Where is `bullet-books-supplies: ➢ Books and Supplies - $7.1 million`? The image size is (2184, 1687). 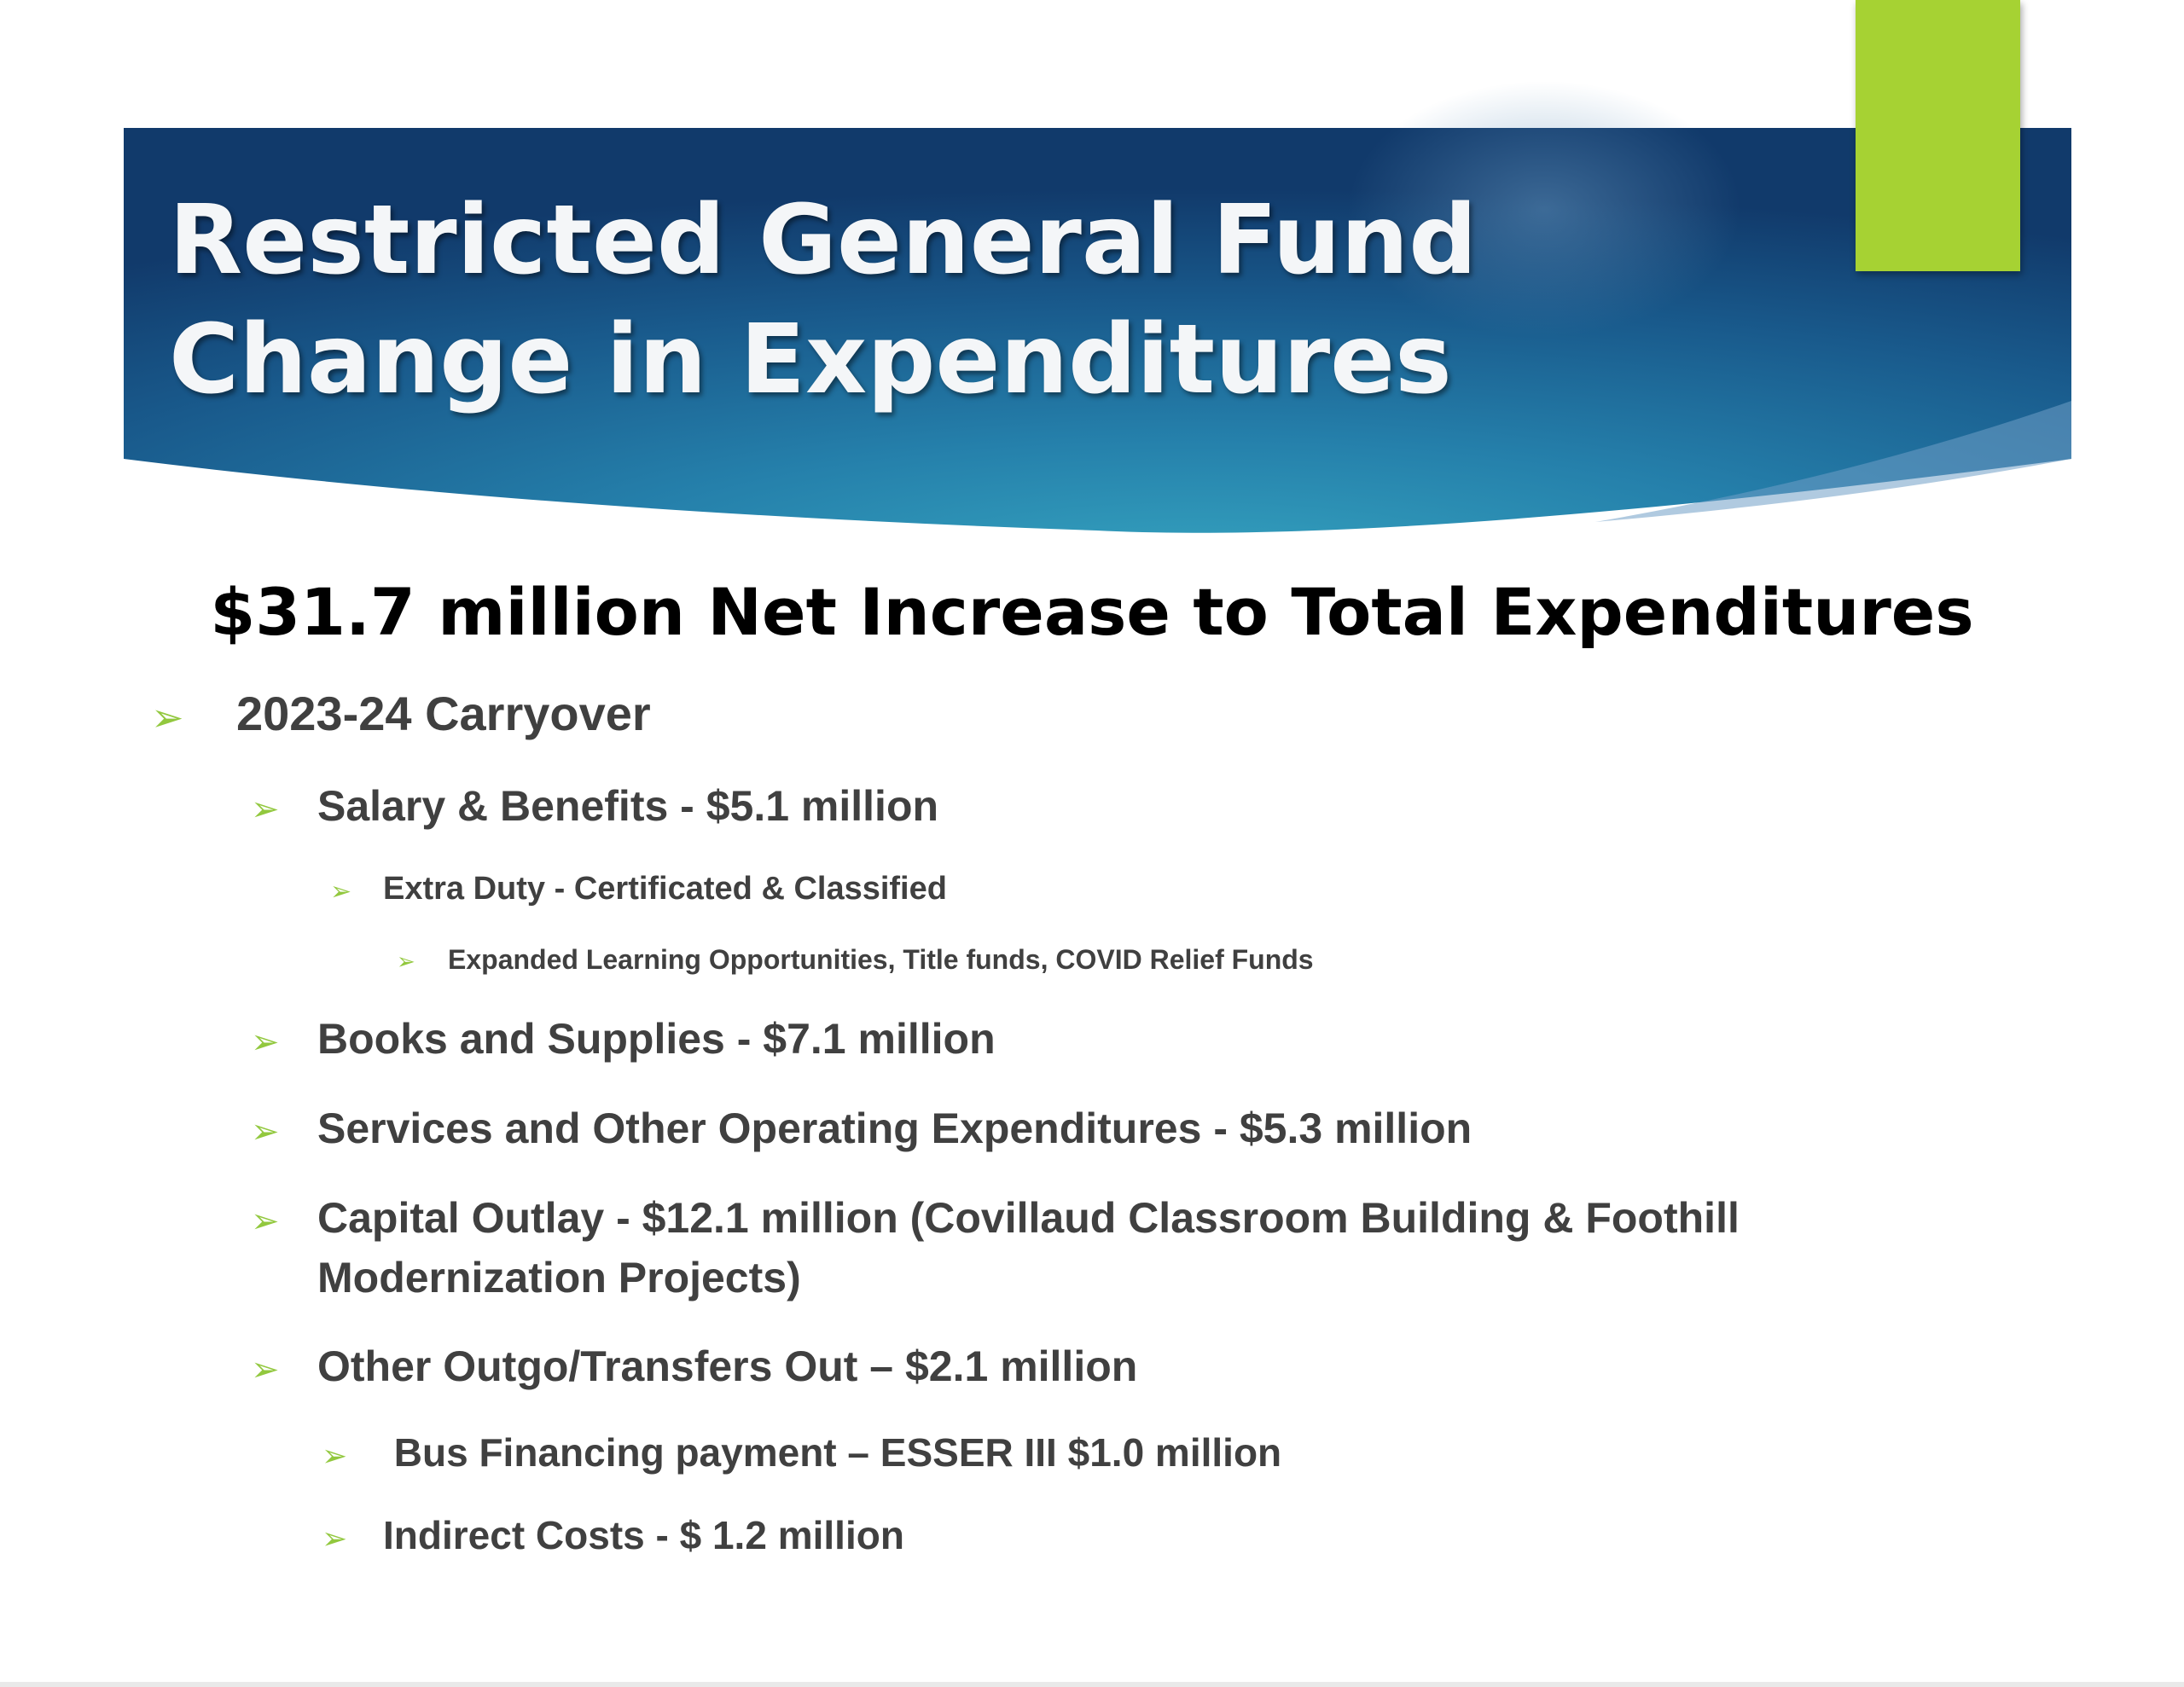 bullet-books-supplies: ➢ Books and Supplies - $7.1 million is located at coordinates (623, 1039).